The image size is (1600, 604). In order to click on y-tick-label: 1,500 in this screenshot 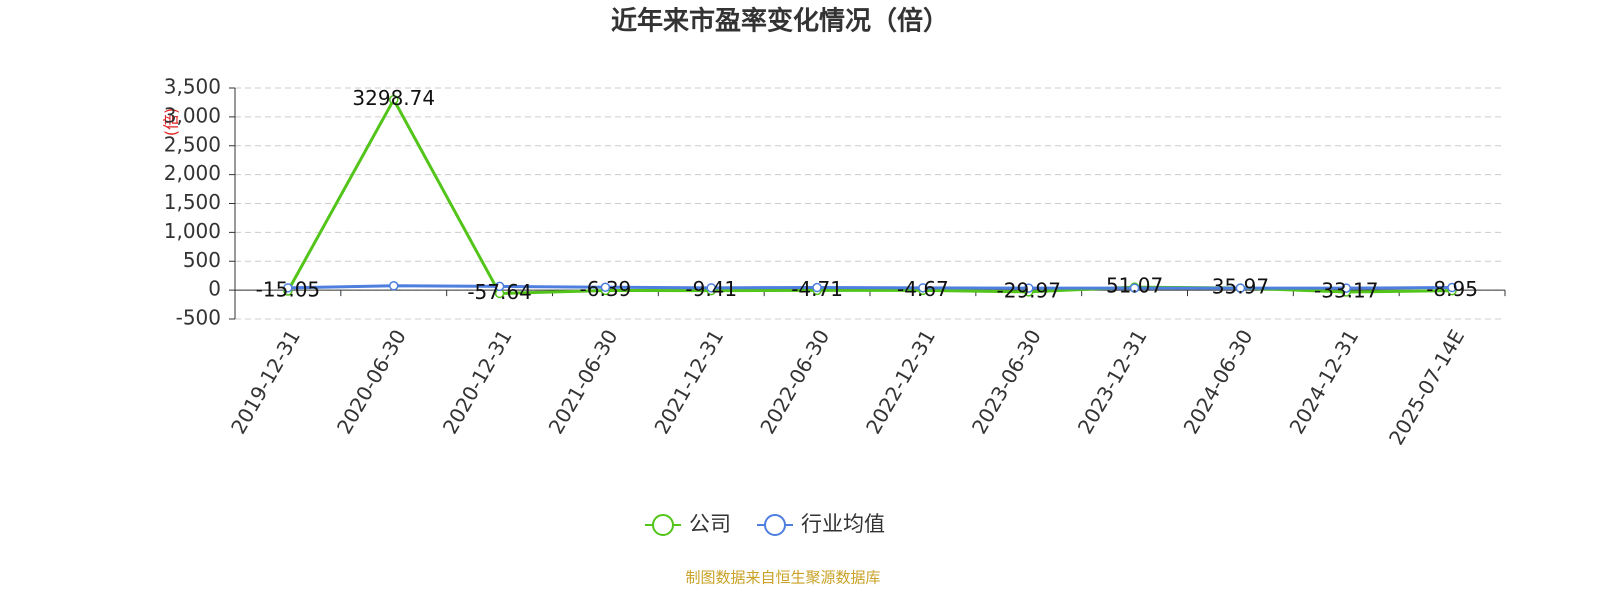, I will do `click(192, 202)`.